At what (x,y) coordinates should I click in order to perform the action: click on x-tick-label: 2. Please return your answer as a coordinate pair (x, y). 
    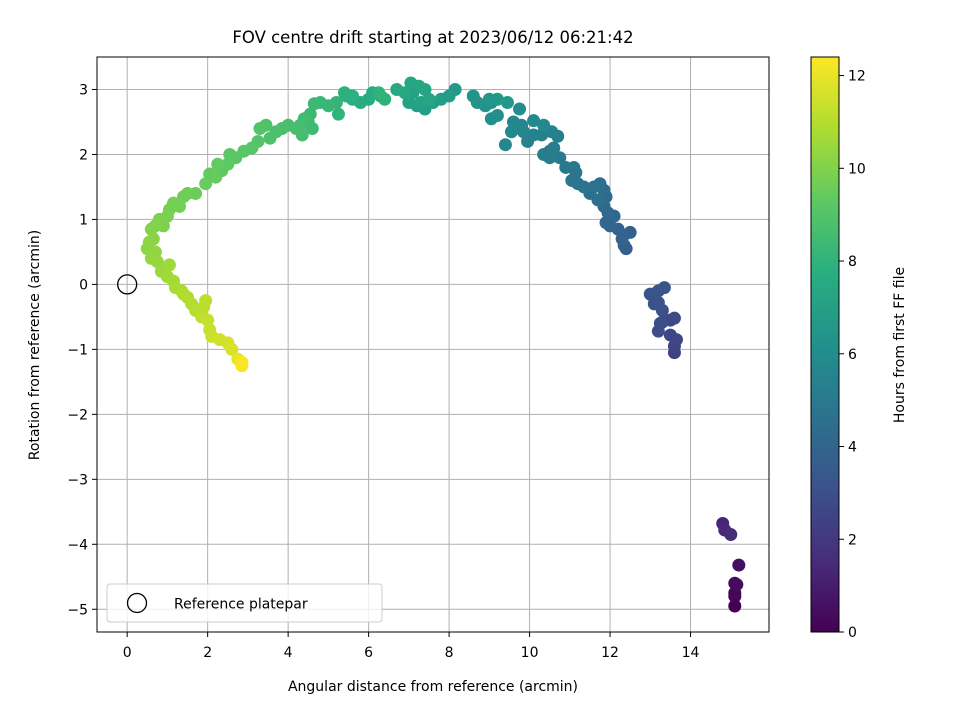
    Looking at the image, I should click on (207, 653).